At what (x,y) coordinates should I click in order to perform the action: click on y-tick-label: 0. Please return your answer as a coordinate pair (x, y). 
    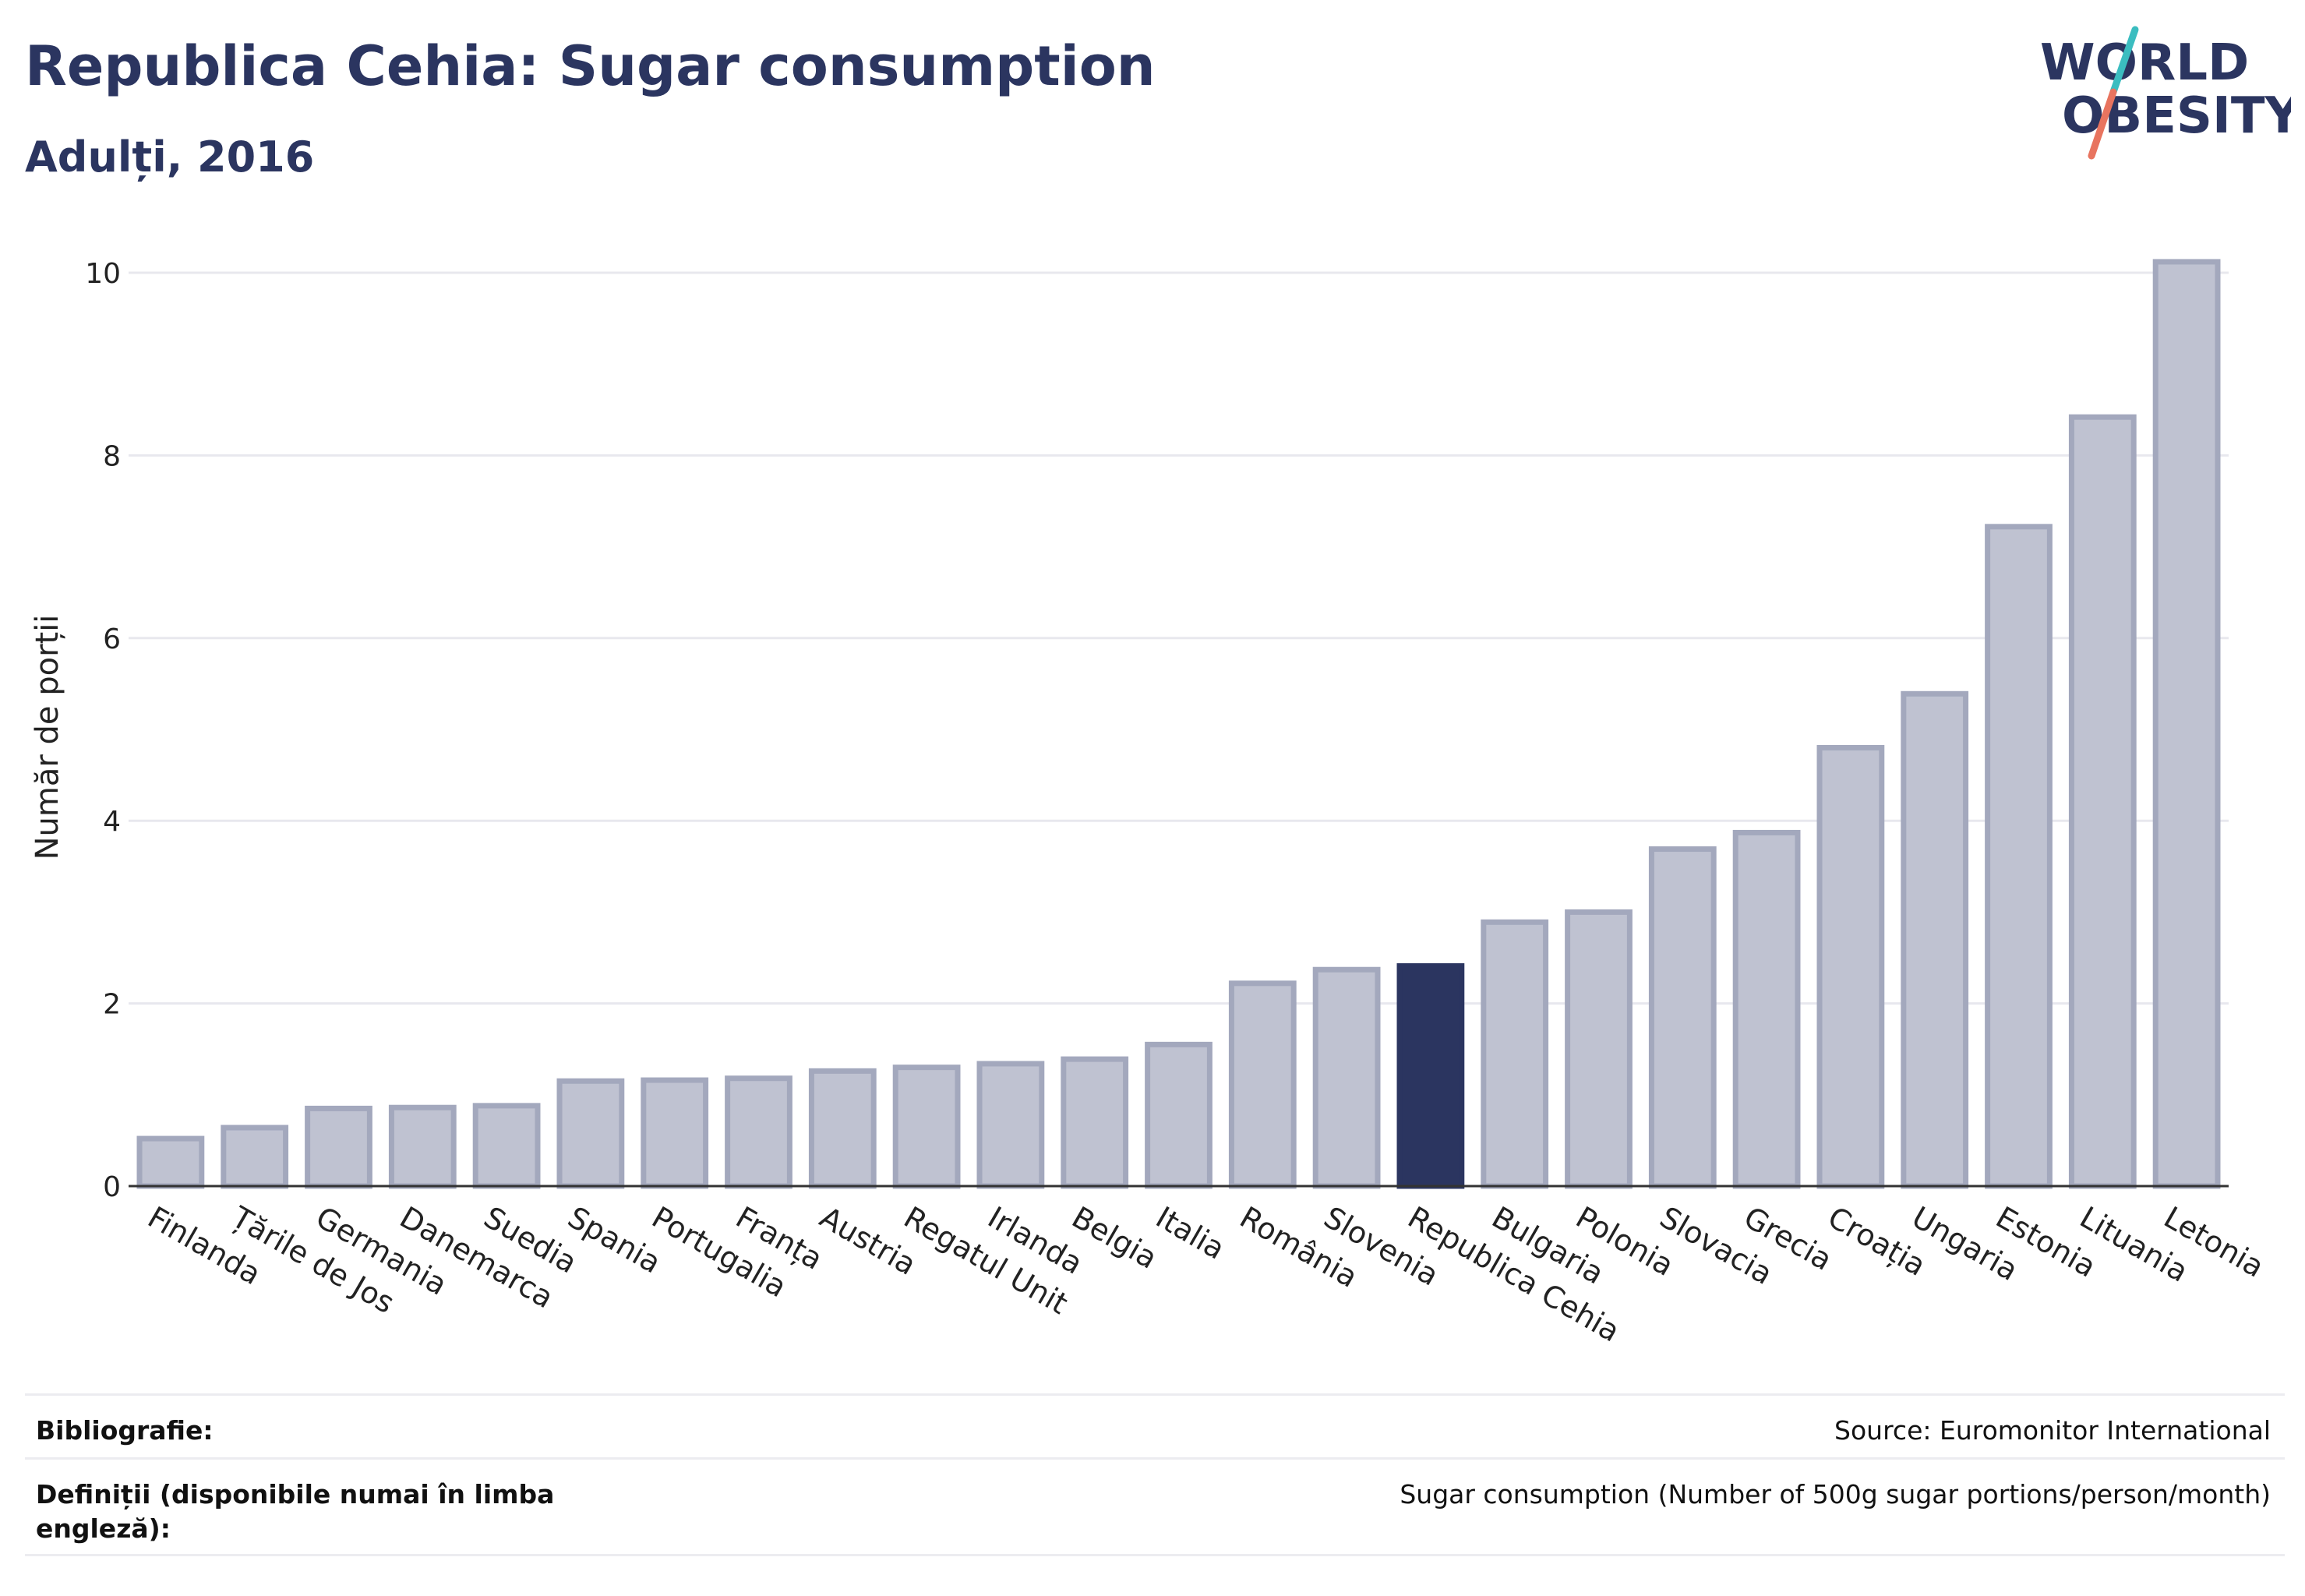
    Looking at the image, I should click on (112, 1187).